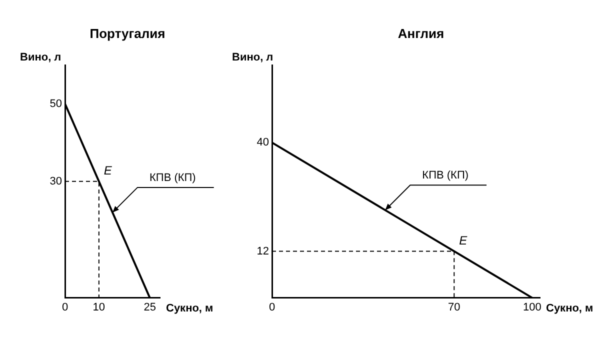 The image size is (603, 337). I want to click on x-tick-label: 100, so click(532, 307).